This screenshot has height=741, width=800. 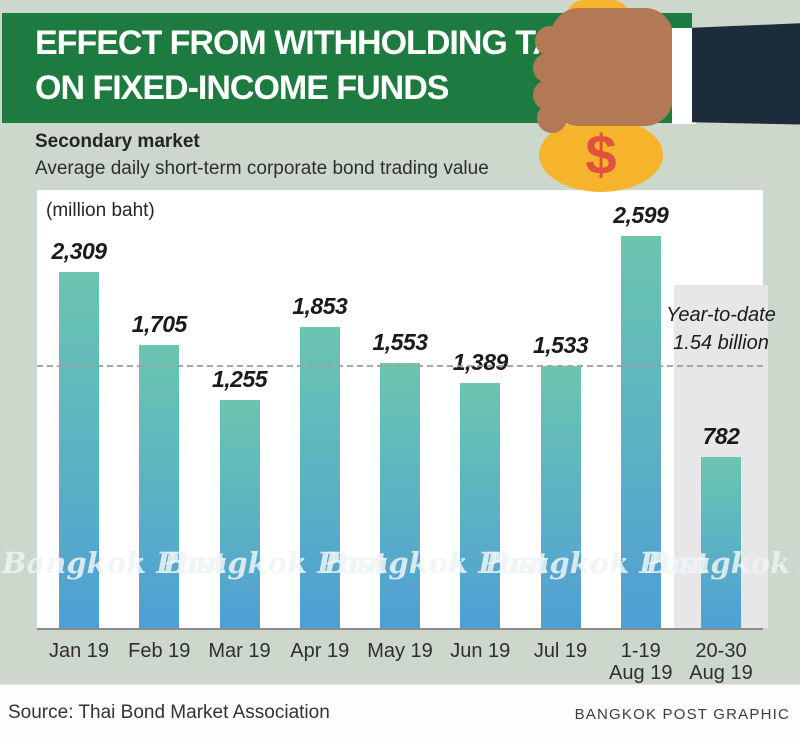 I want to click on bar-column: 1,255, so click(x=240, y=409).